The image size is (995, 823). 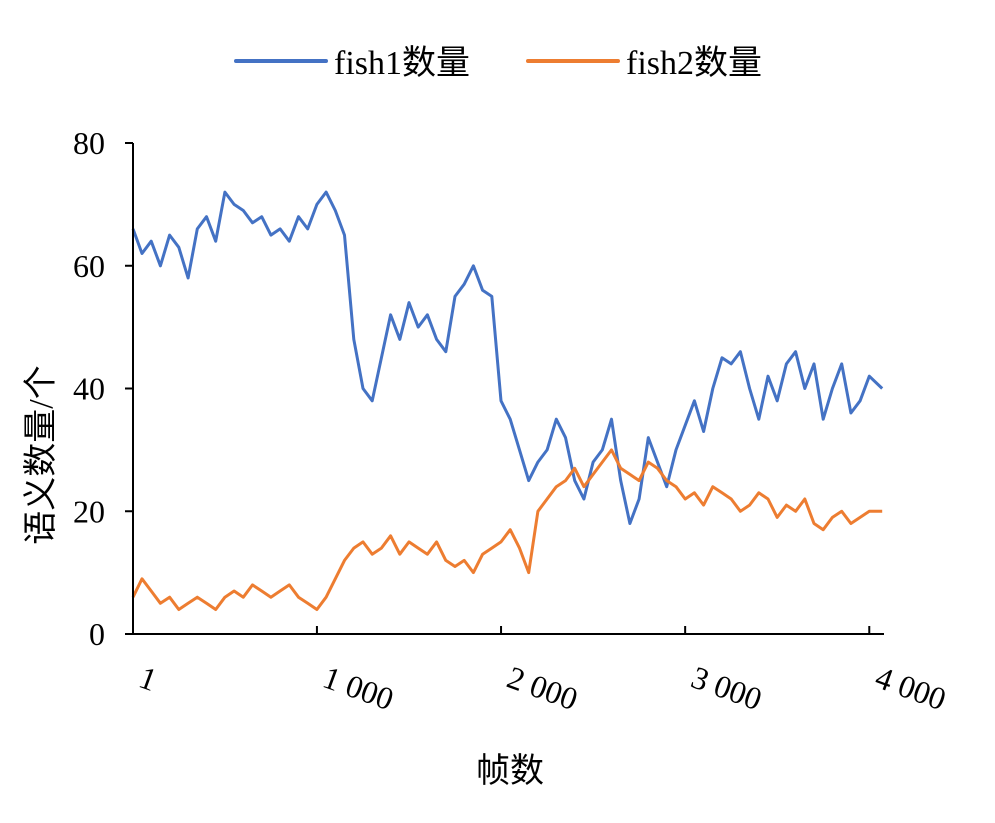 What do you see at coordinates (510, 771) in the screenshot?
I see `x-axis-title: 帧数` at bounding box center [510, 771].